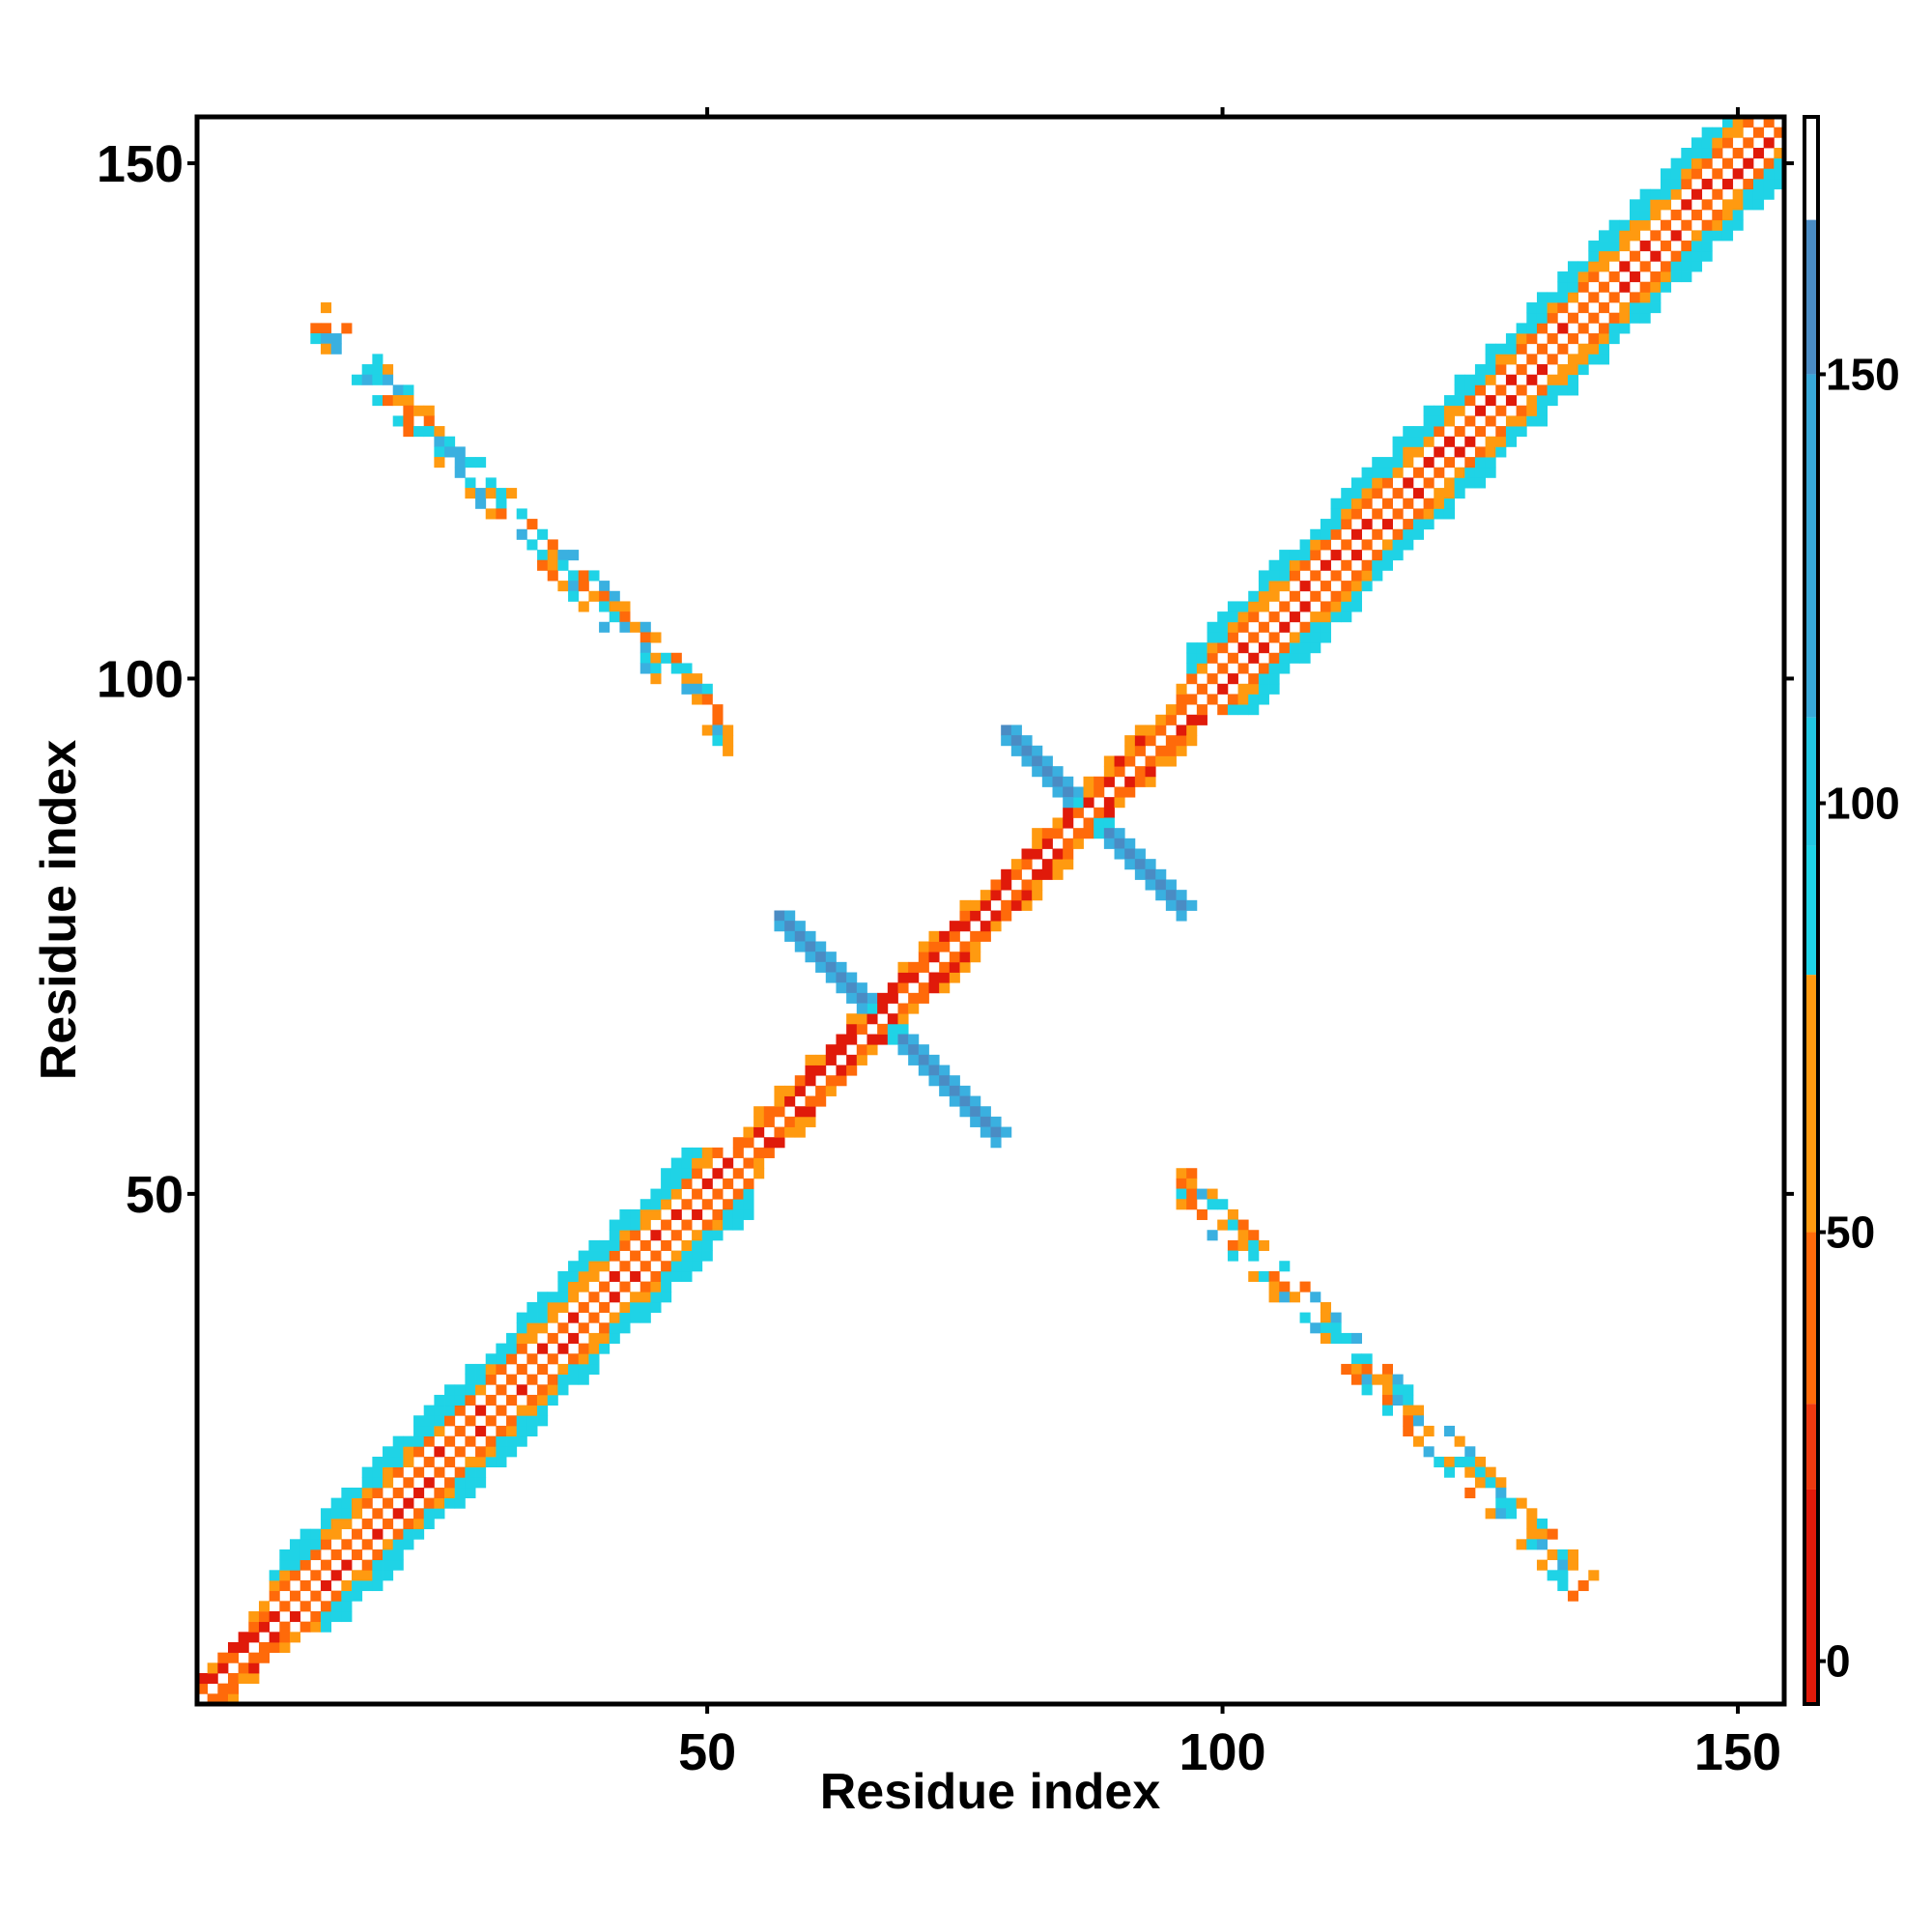 This screenshot has width=1932, height=1932. I want to click on x-tick-label: 150, so click(1737, 1752).